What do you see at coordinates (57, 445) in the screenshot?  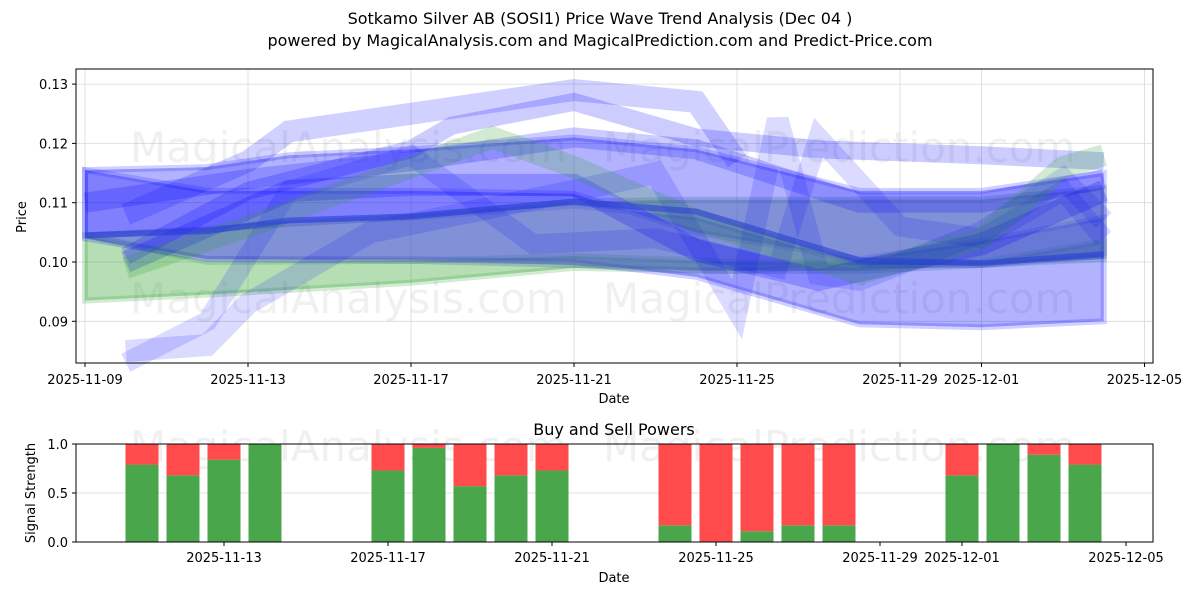 I see `y-tick-label: 1.0` at bounding box center [57, 445].